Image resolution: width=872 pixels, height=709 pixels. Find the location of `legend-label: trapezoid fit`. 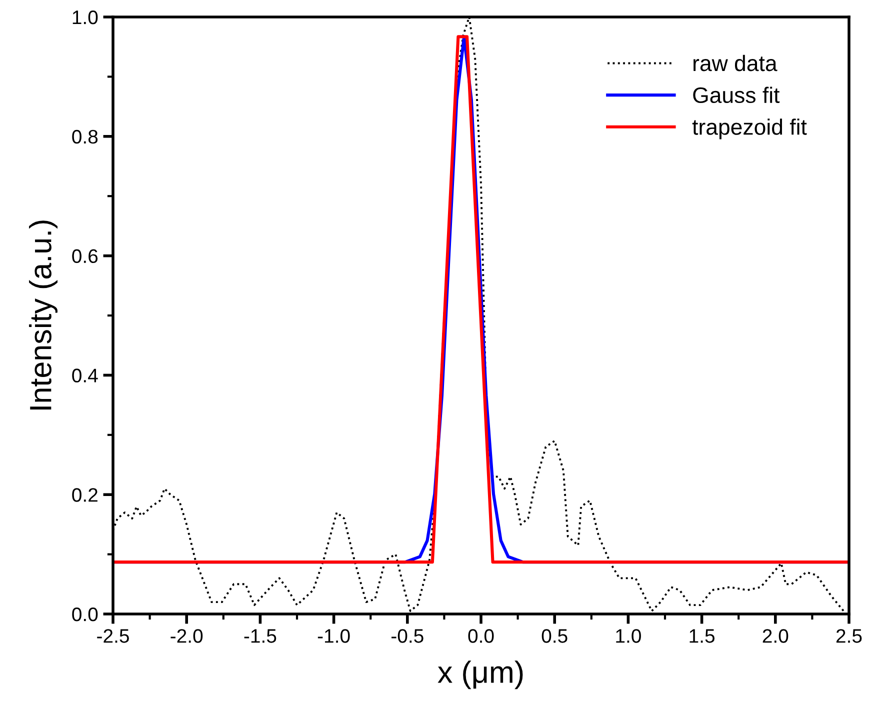

legend-label: trapezoid fit is located at coordinates (749, 129).